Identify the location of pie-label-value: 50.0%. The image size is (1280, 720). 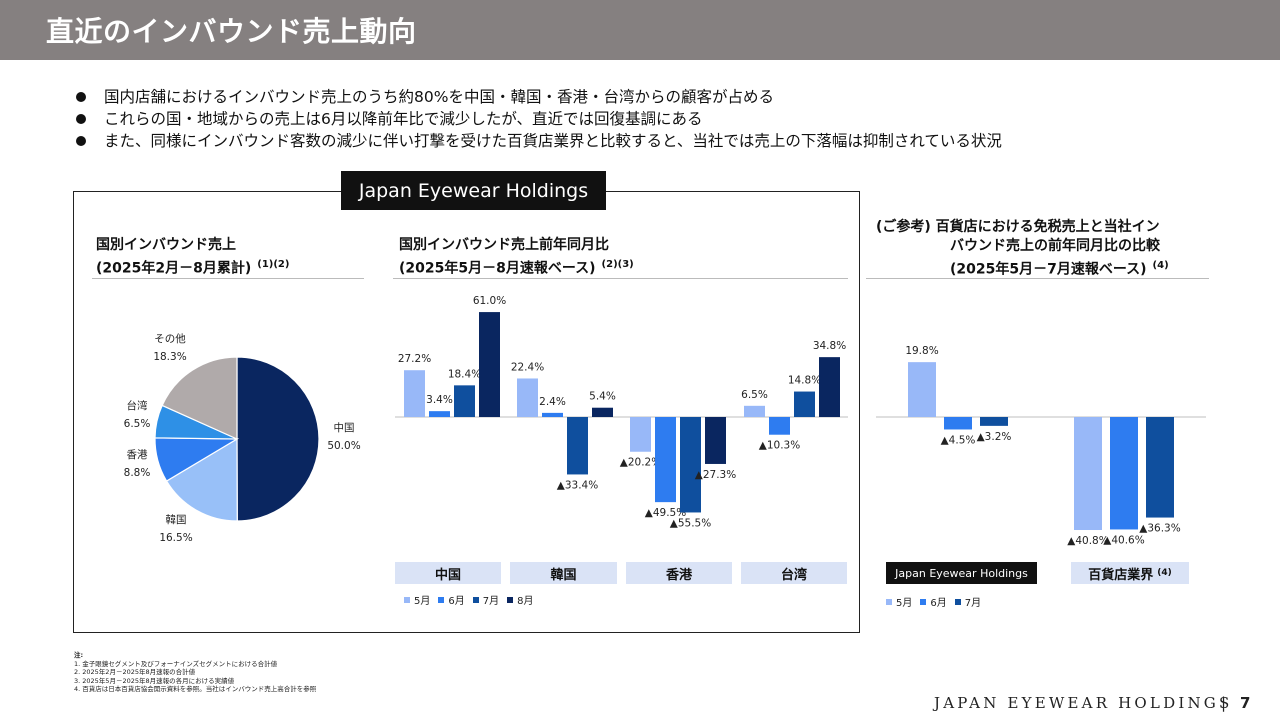
(343, 446).